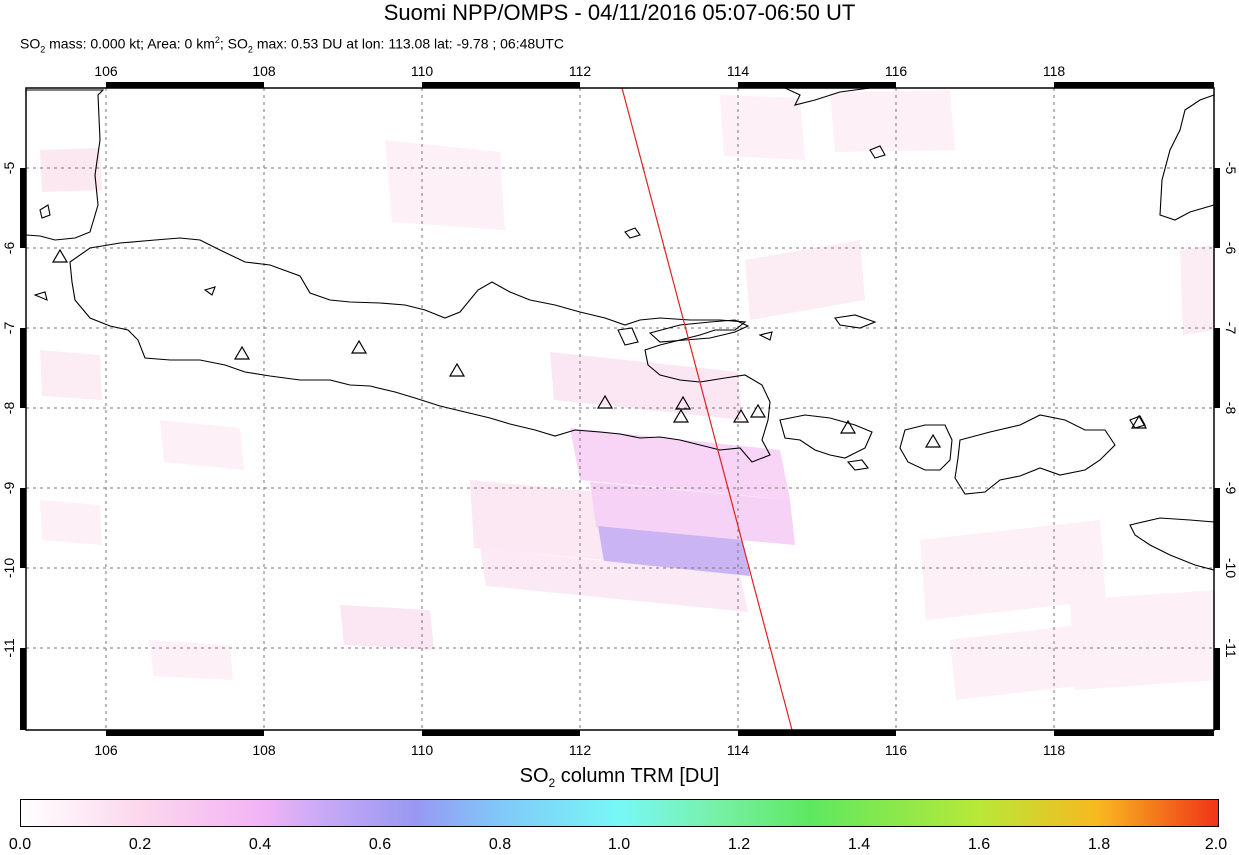 Image resolution: width=1239 pixels, height=855 pixels. Describe the element at coordinates (9, 408) in the screenshot. I see `lat-label-left: -8` at that location.